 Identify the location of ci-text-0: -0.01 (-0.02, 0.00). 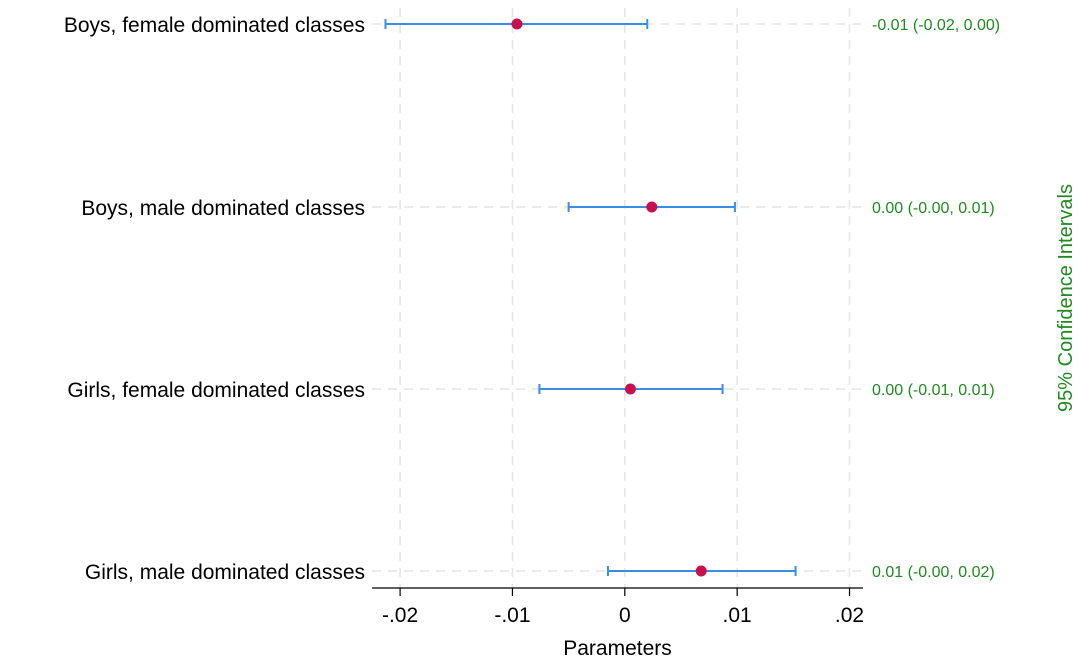
(936, 25).